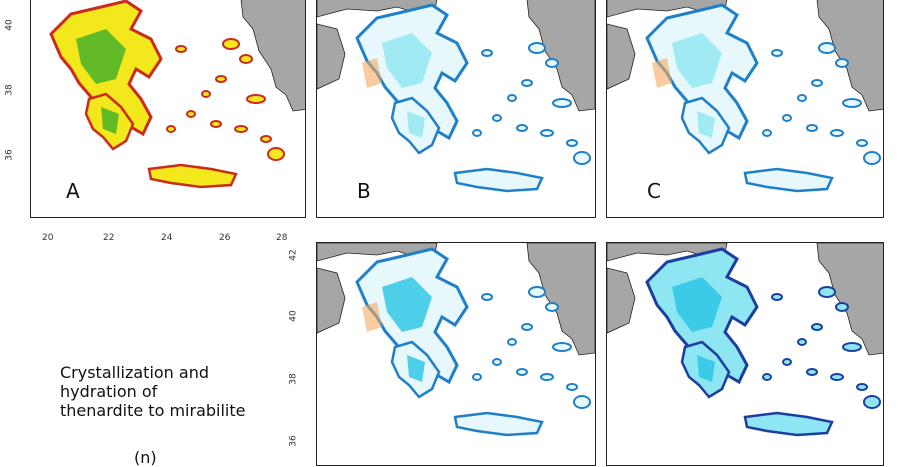  What do you see at coordinates (145, 457) in the screenshot?
I see `caption-sub: (n)` at bounding box center [145, 457].